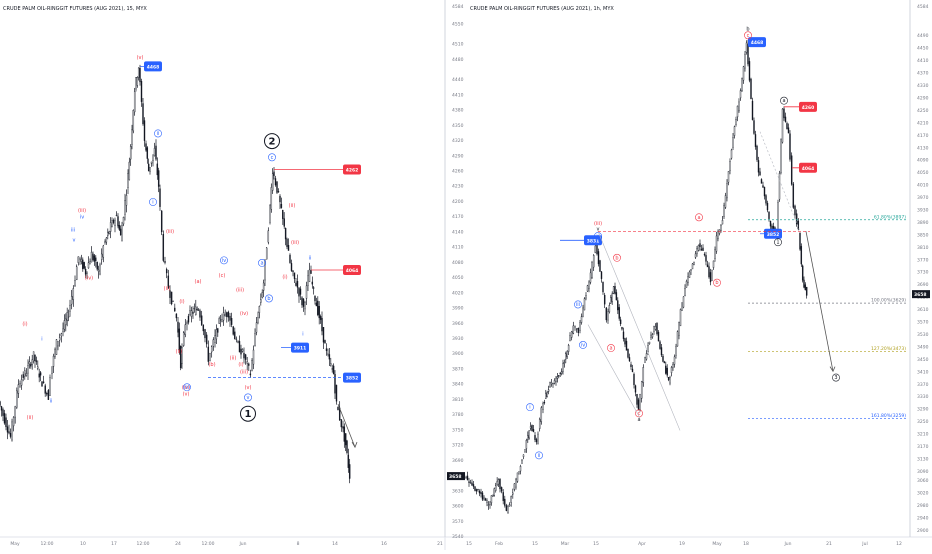  Describe the element at coordinates (565, 544) in the screenshot. I see `time-tick-label: Mar` at that location.